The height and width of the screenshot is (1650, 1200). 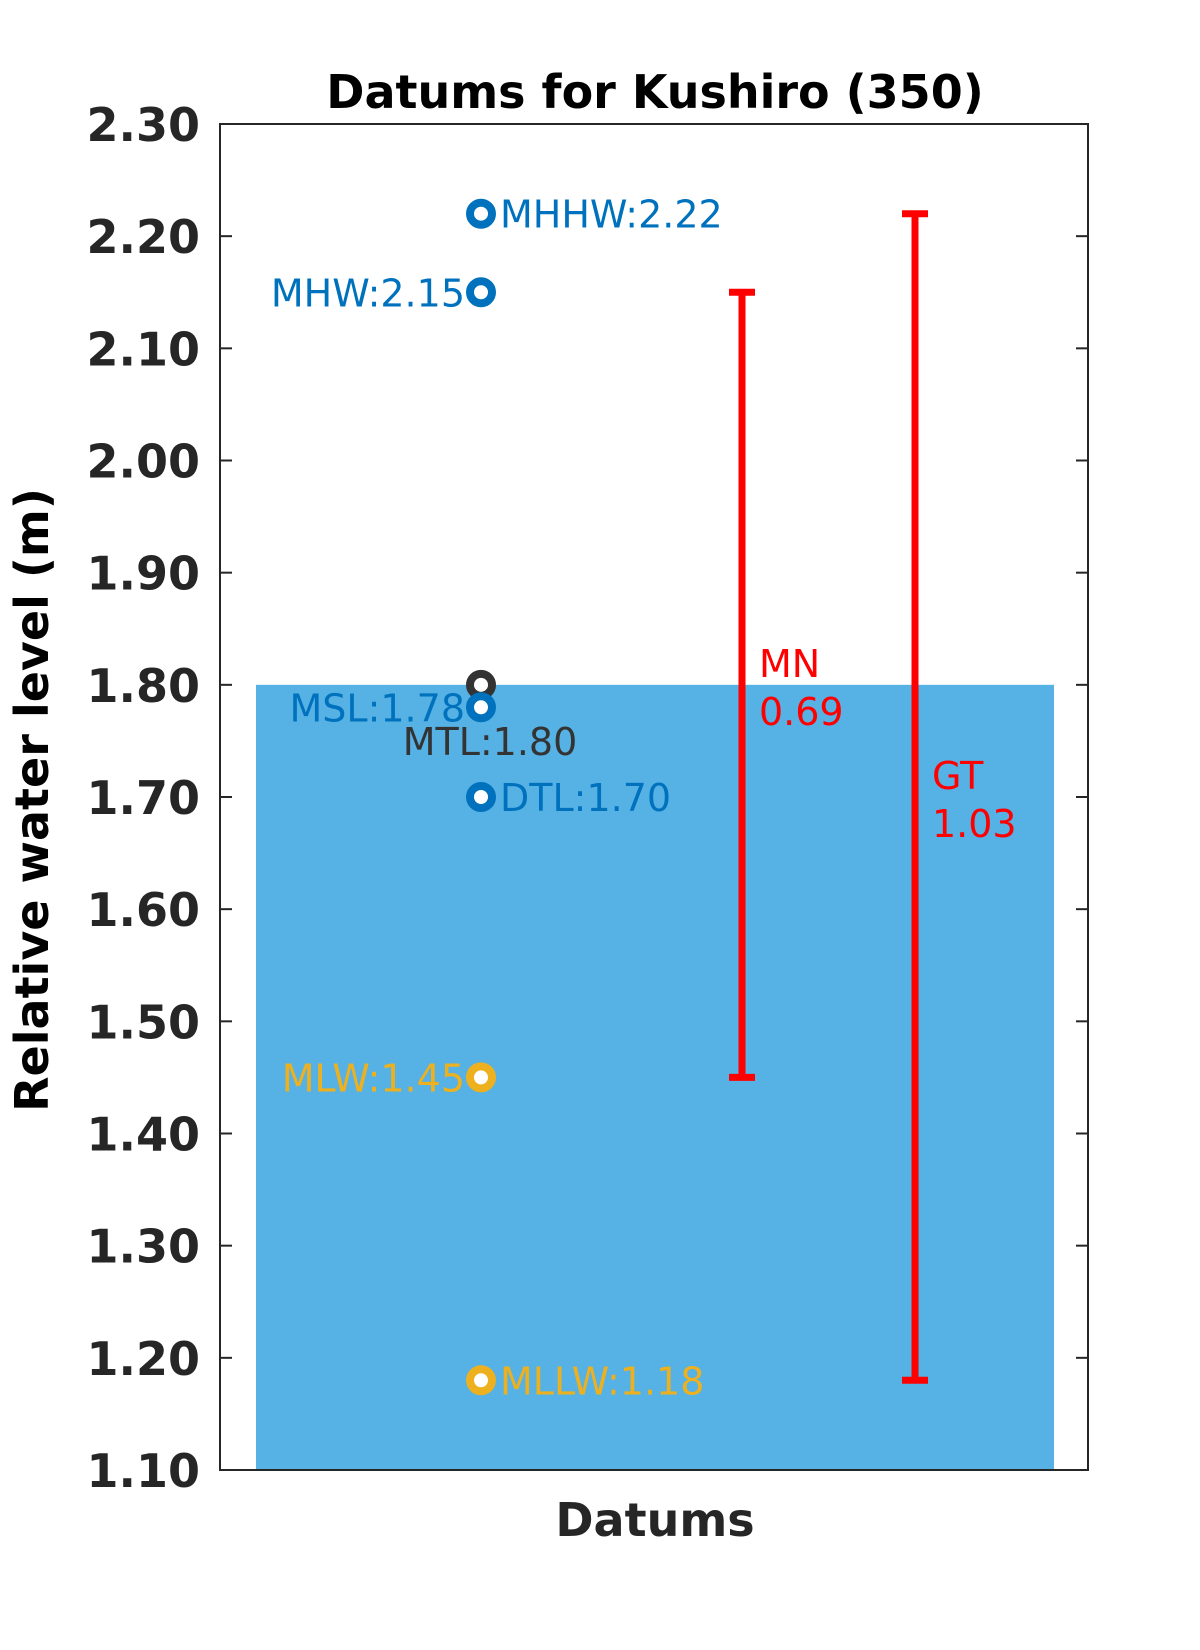 What do you see at coordinates (481, 797) in the screenshot?
I see `dtl-marker` at bounding box center [481, 797].